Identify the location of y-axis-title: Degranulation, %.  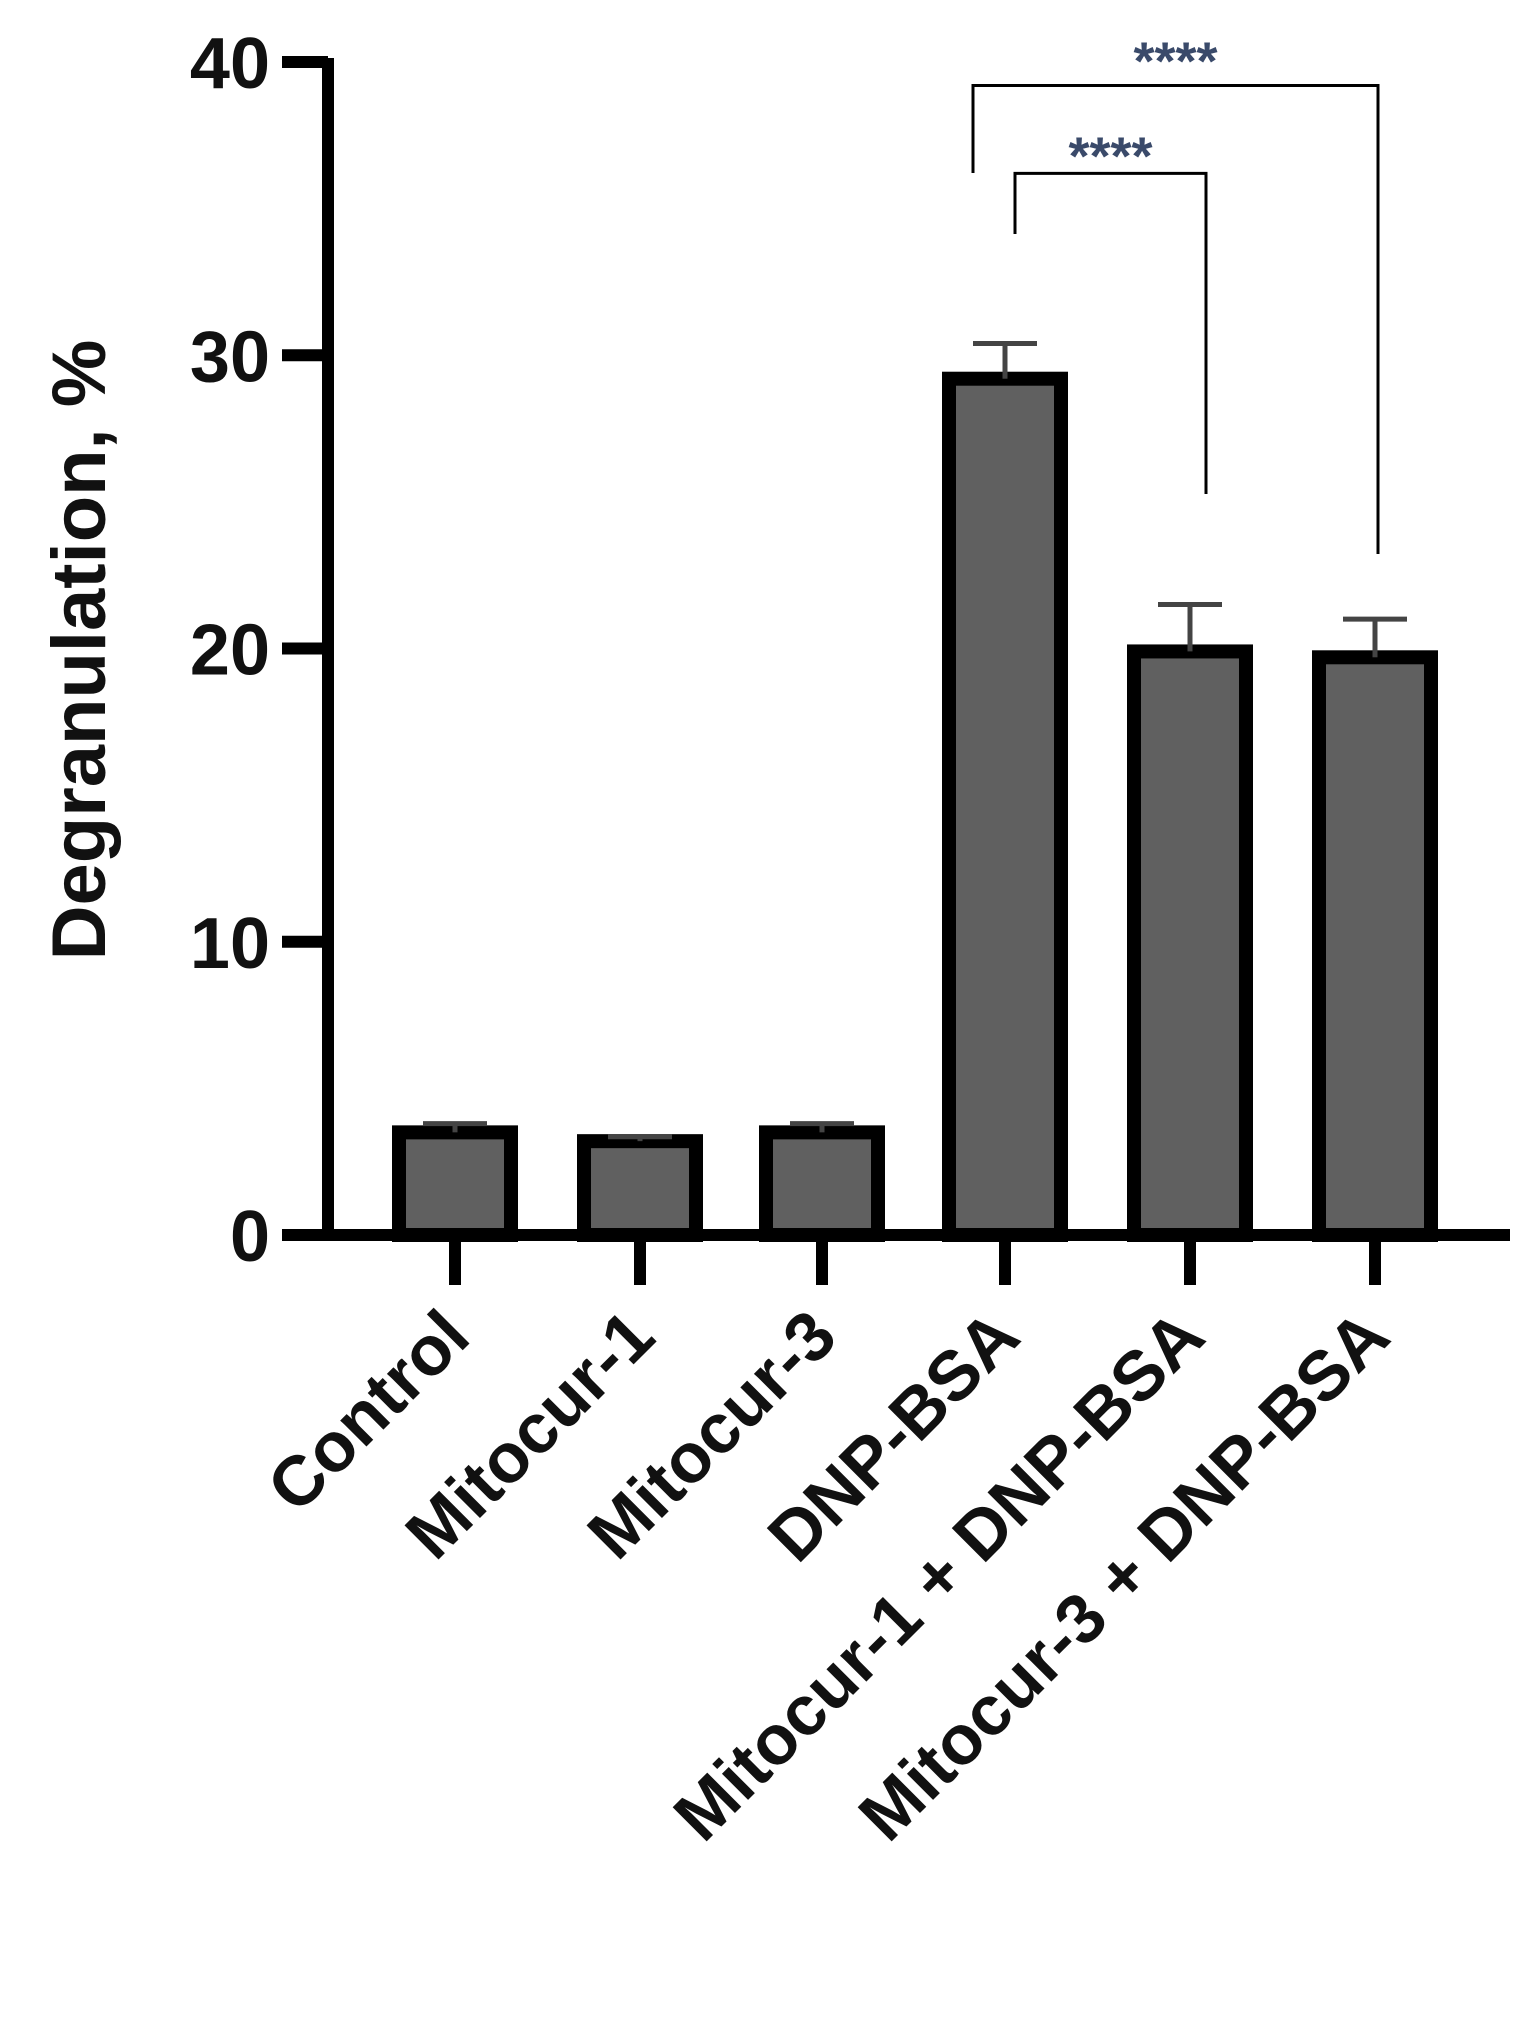
(79, 650).